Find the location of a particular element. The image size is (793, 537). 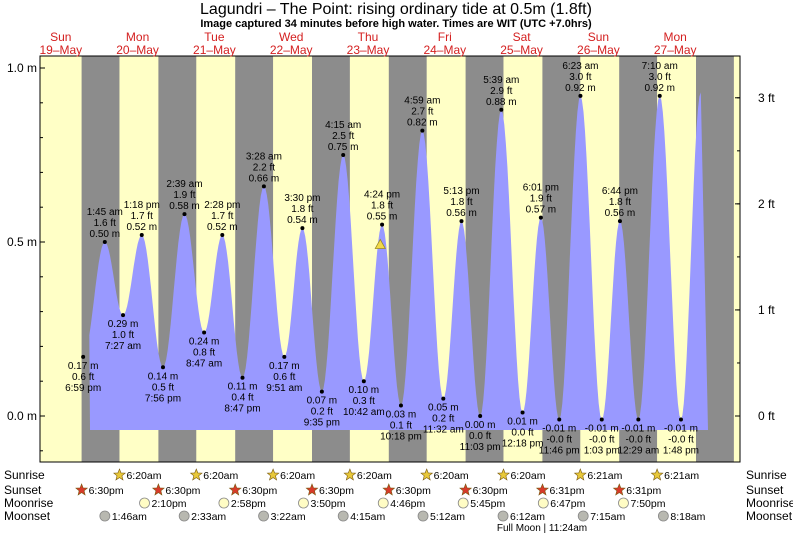

extreme-m: 0.01 m is located at coordinates (522, 422).